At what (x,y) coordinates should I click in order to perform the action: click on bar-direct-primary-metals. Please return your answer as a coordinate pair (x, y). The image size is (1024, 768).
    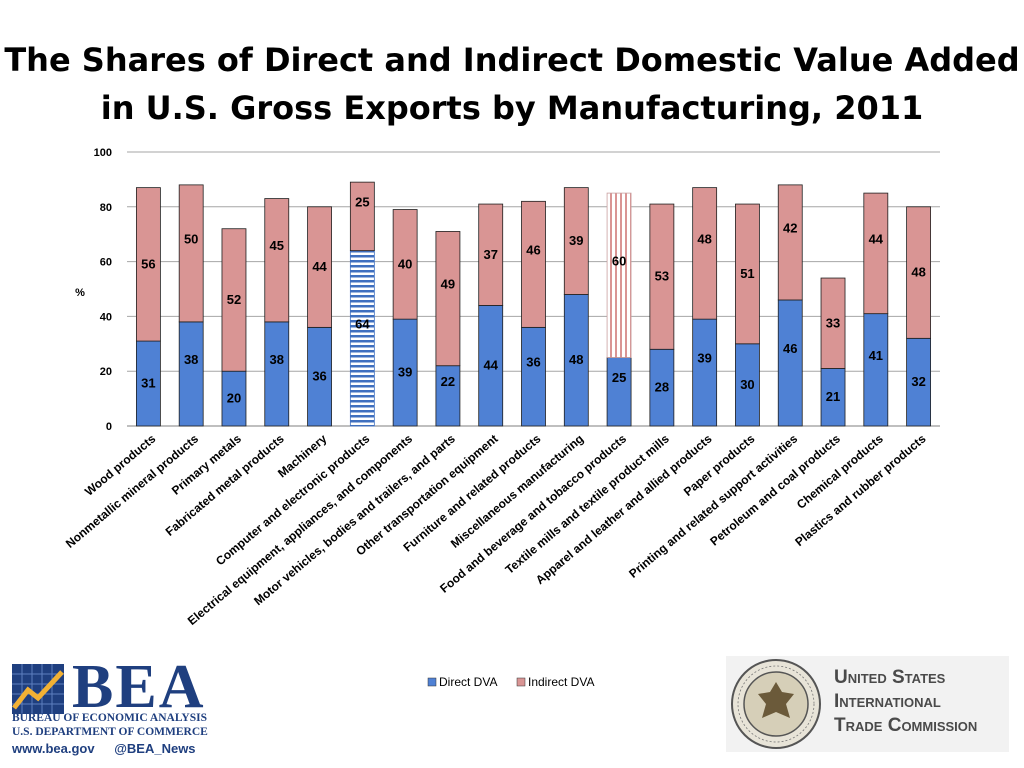
    Looking at the image, I should click on (234, 398).